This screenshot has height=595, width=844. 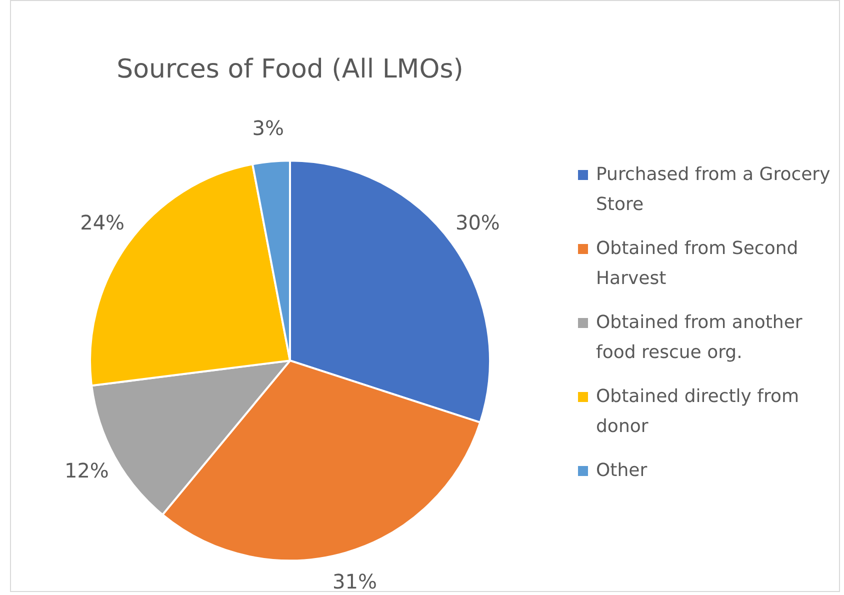 What do you see at coordinates (354, 582) in the screenshot?
I see `data-label: 31%` at bounding box center [354, 582].